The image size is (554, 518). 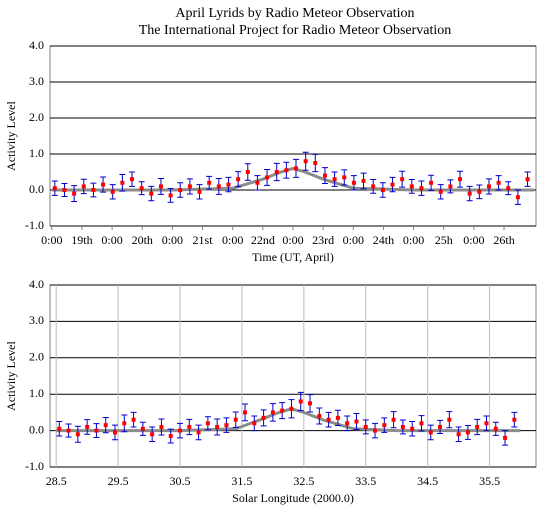 I want to click on x-tick-label: 19th, so click(x=81, y=240).